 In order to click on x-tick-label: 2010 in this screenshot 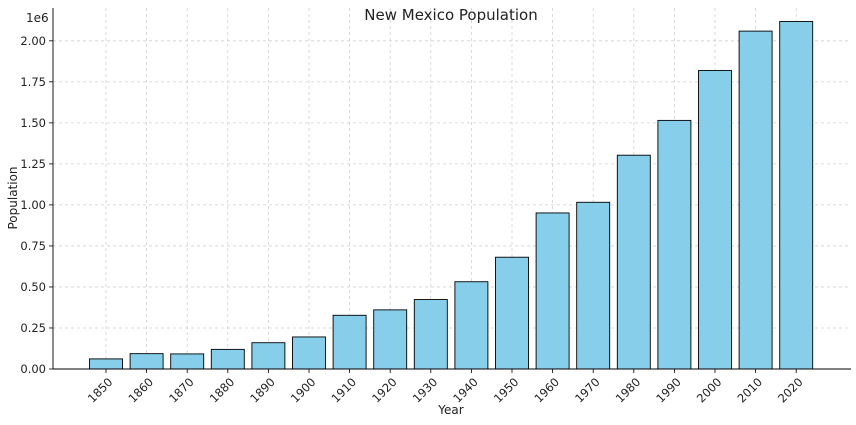, I will do `click(749, 390)`.